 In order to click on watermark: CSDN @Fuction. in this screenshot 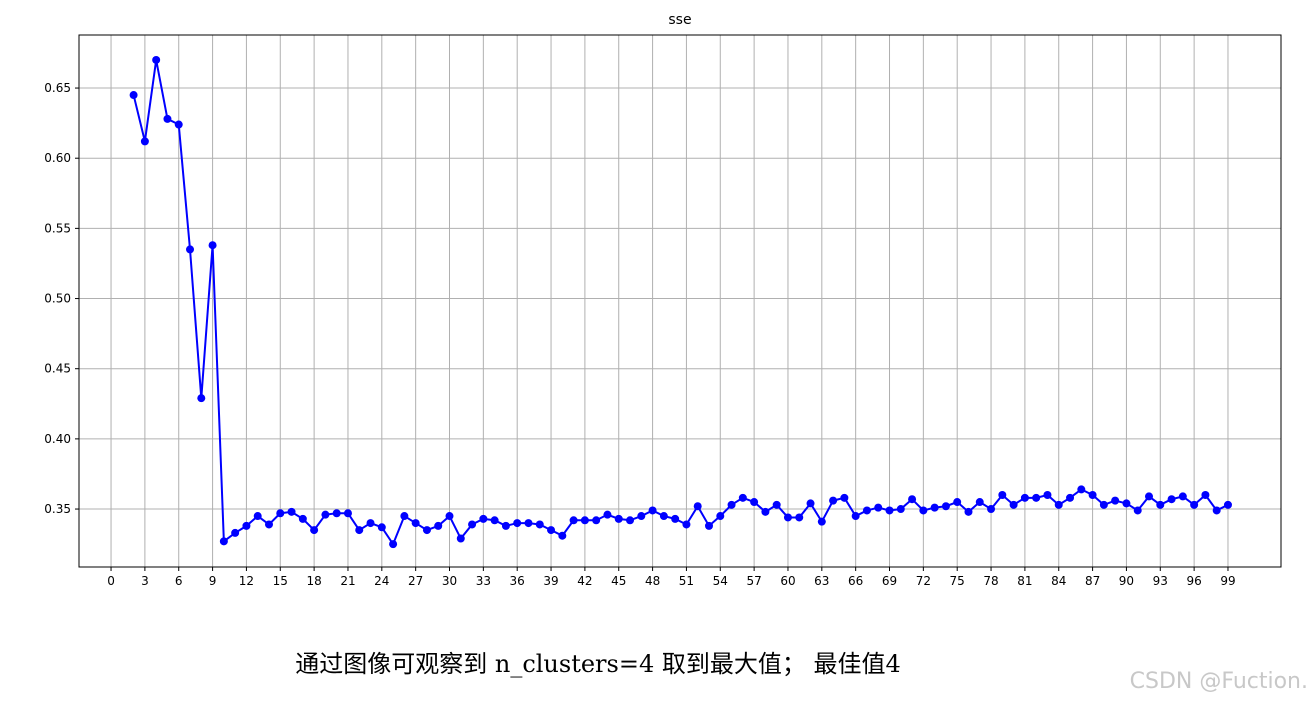, I will do `click(1219, 681)`.